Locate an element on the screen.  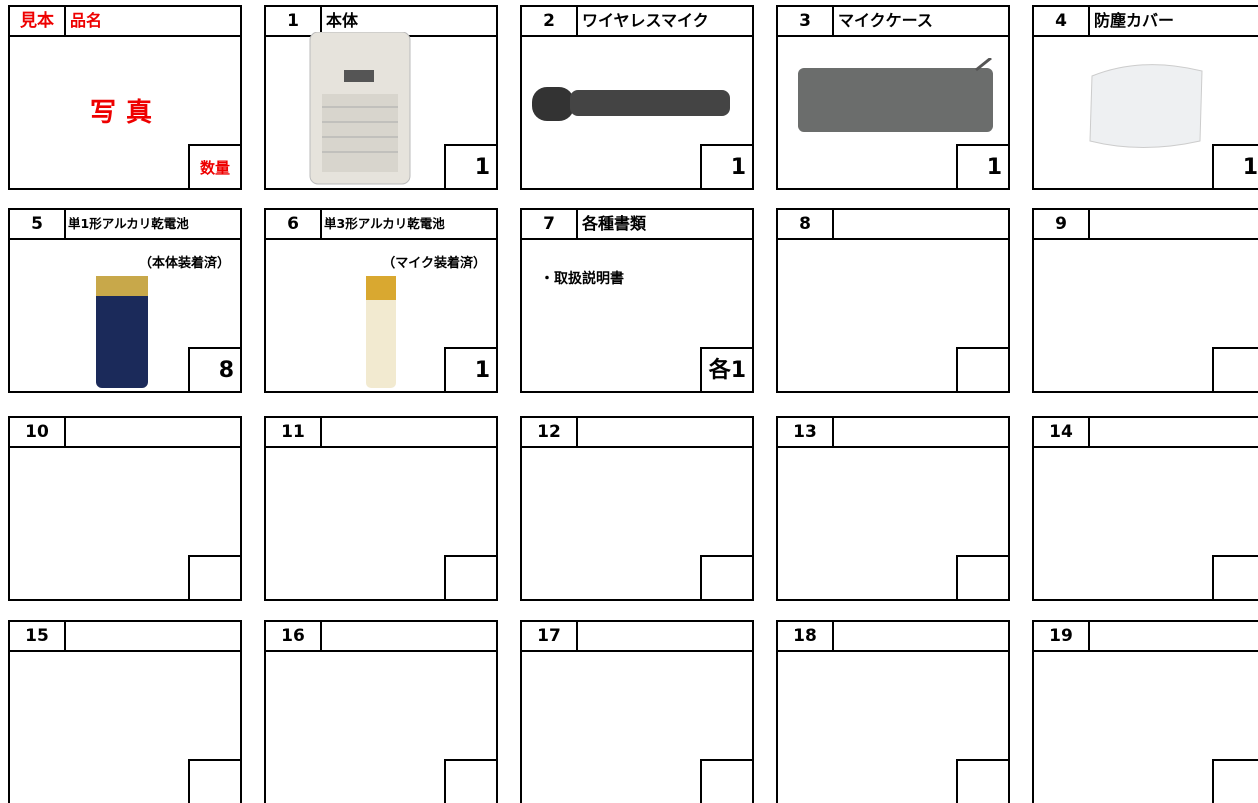
item-number: 15 is located at coordinates (38, 636).